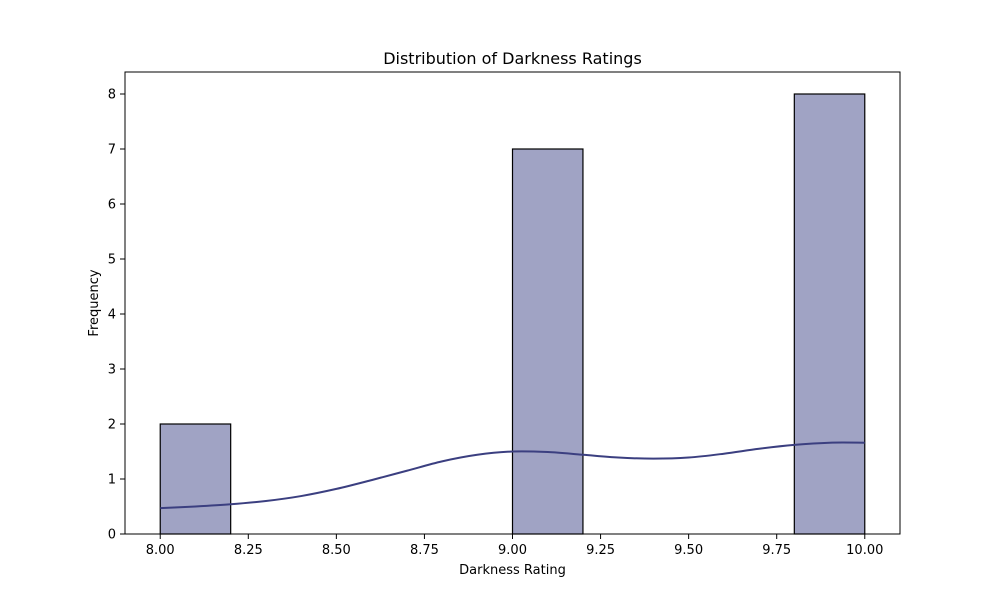 Image resolution: width=1000 pixels, height=600 pixels. I want to click on y-tick-label: 8, so click(112, 95).